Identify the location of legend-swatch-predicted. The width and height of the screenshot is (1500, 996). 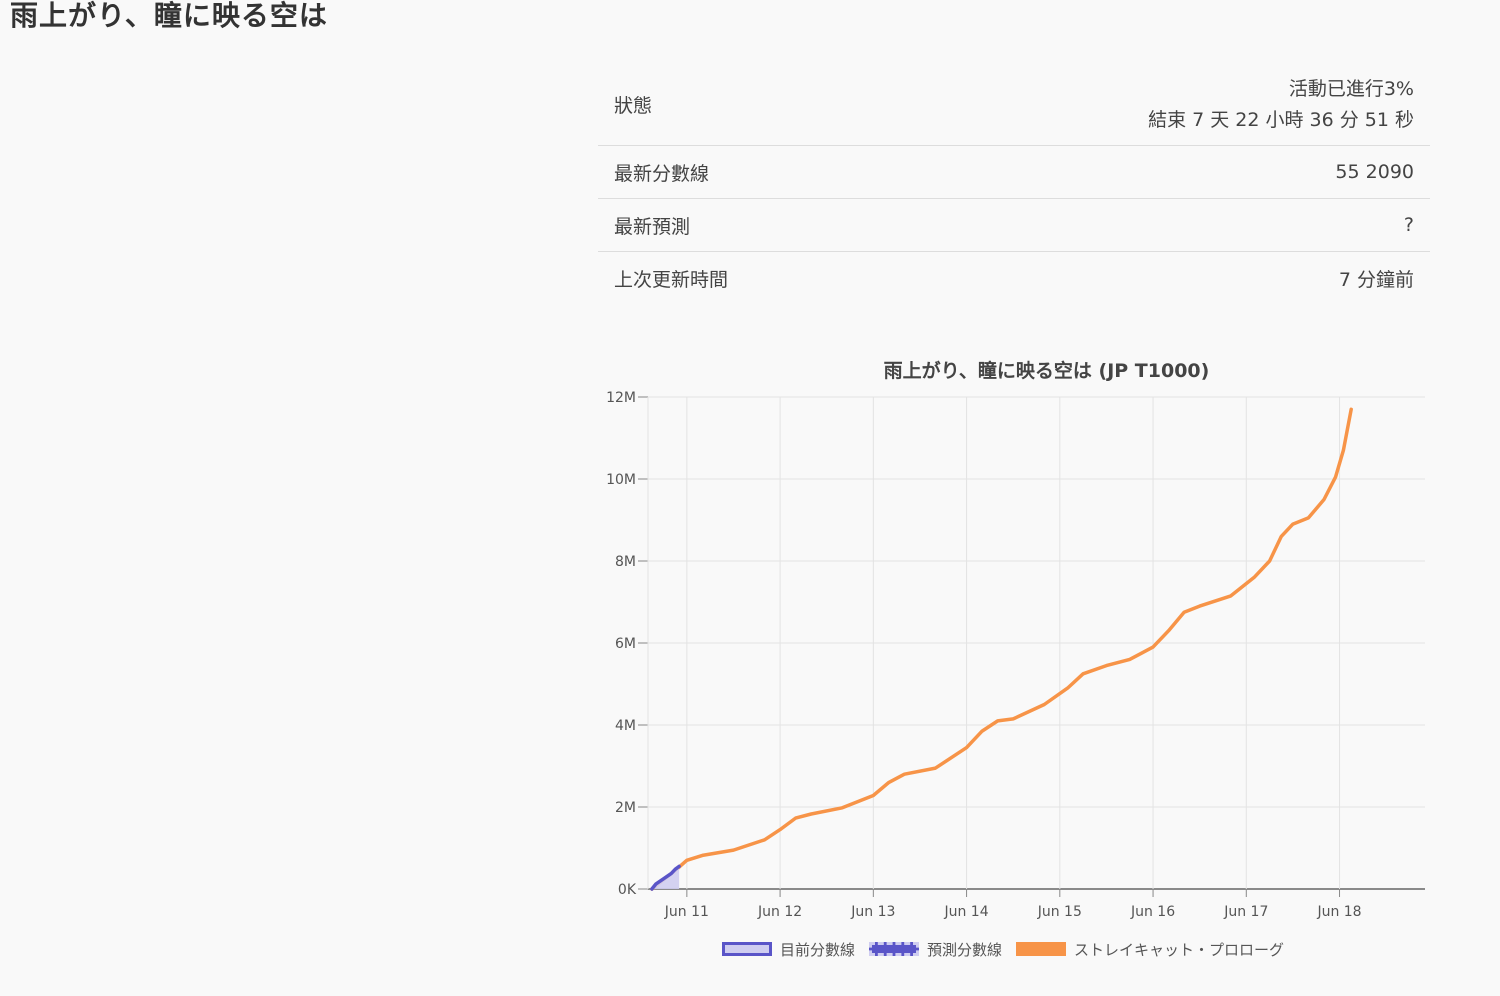
(894, 949).